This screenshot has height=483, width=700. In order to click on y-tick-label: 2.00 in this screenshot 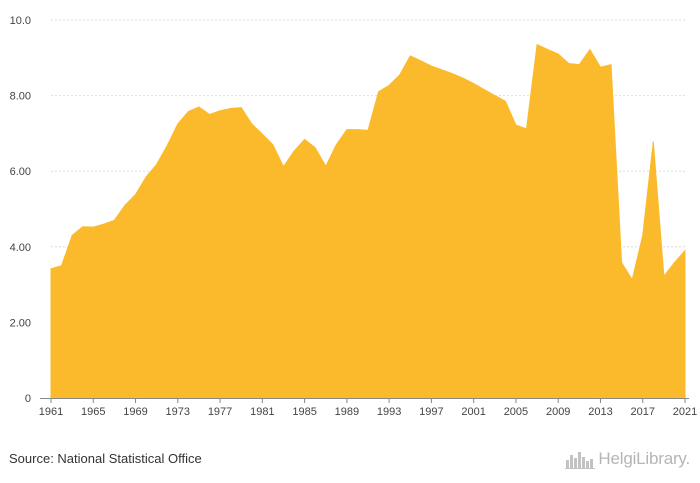, I will do `click(20, 323)`.